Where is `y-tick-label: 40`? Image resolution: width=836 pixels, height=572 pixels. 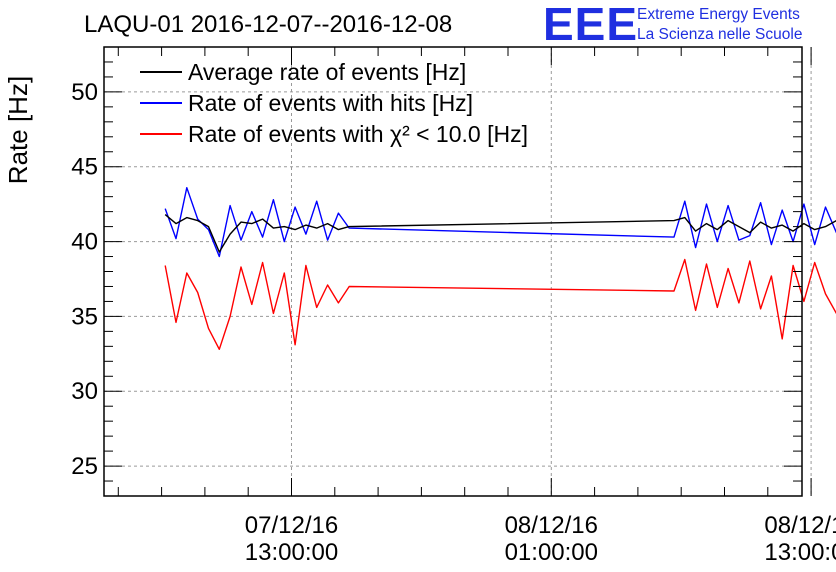
y-tick-label: 40 is located at coordinates (84, 242).